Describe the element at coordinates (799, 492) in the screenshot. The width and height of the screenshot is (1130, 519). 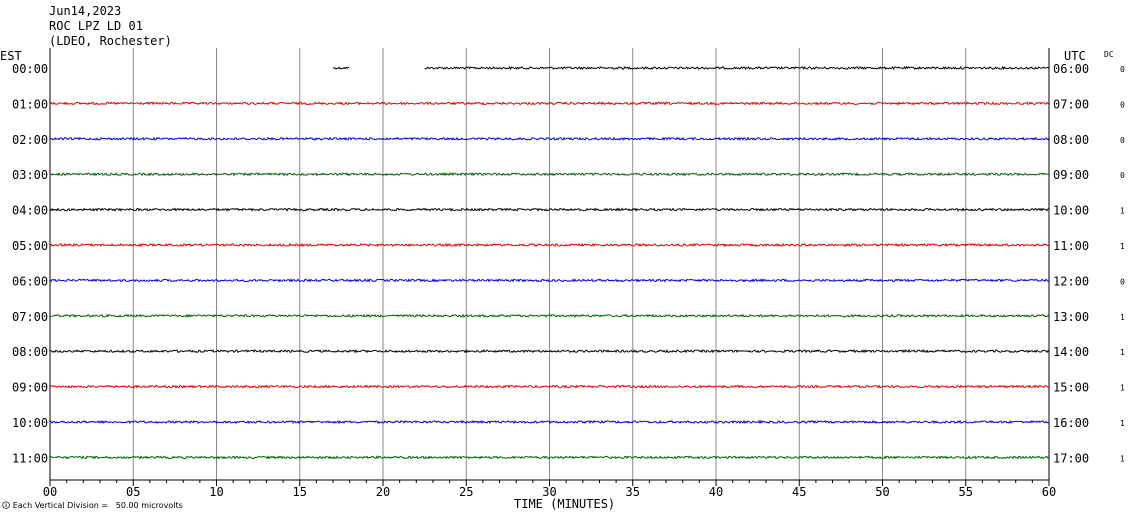
I see `x-tick-label: 45` at that location.